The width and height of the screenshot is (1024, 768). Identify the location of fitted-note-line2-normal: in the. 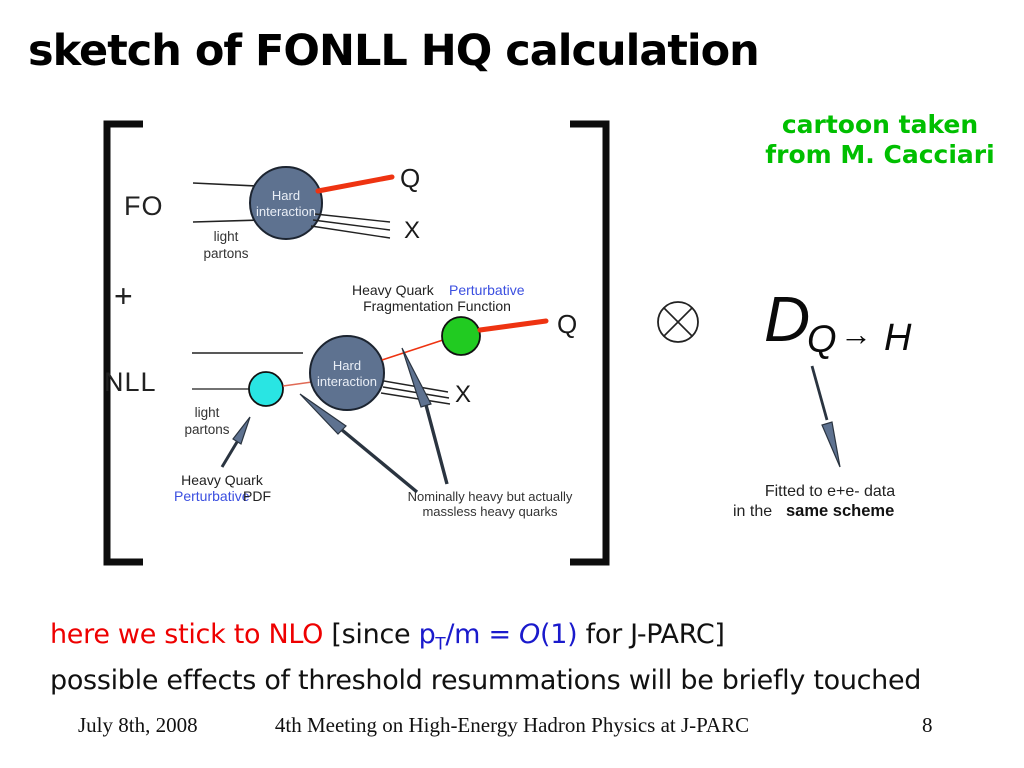
(752, 511).